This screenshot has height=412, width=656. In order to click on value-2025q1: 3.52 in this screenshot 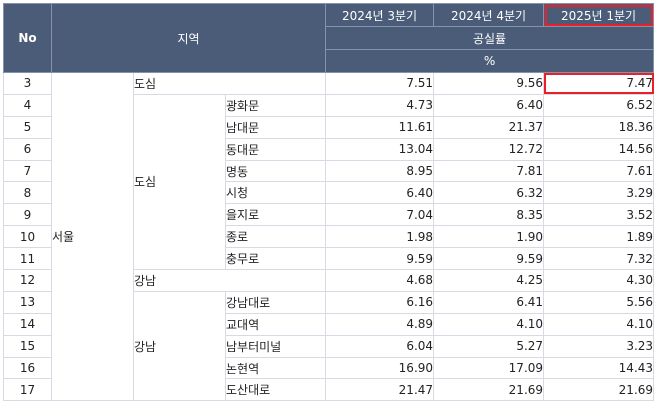, I will do `click(599, 215)`.